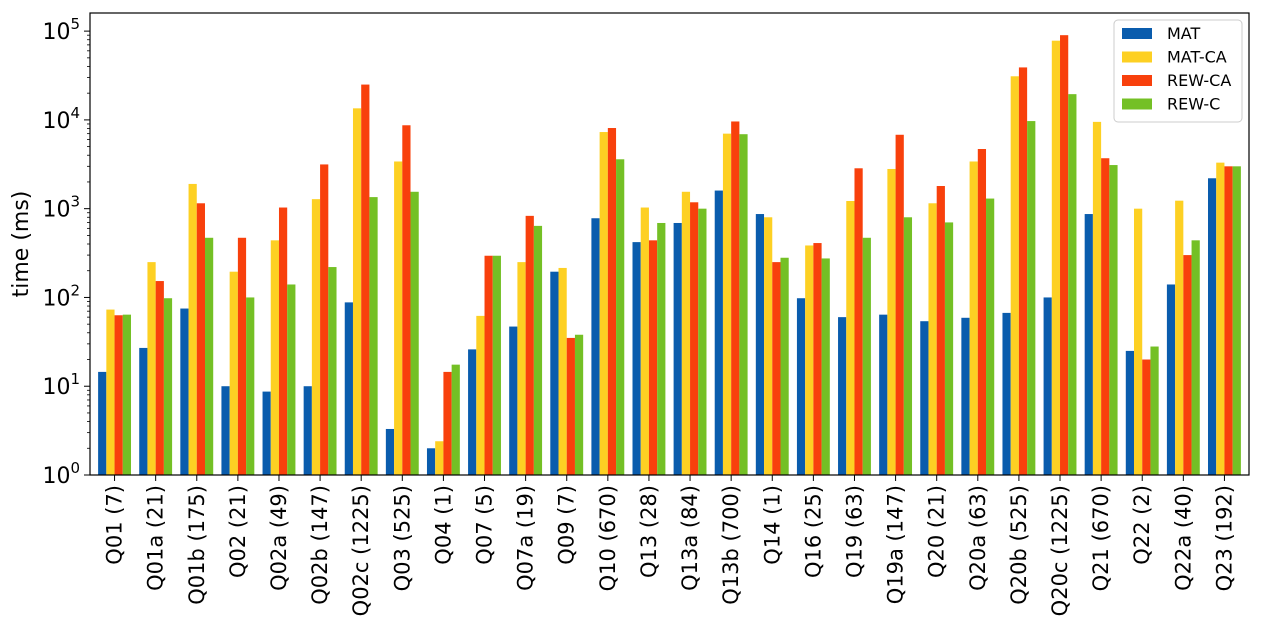 Image resolution: width=1263 pixels, height=634 pixels. Describe the element at coordinates (402, 538) in the screenshot. I see `x-tick-label: Q03 (525)` at that location.